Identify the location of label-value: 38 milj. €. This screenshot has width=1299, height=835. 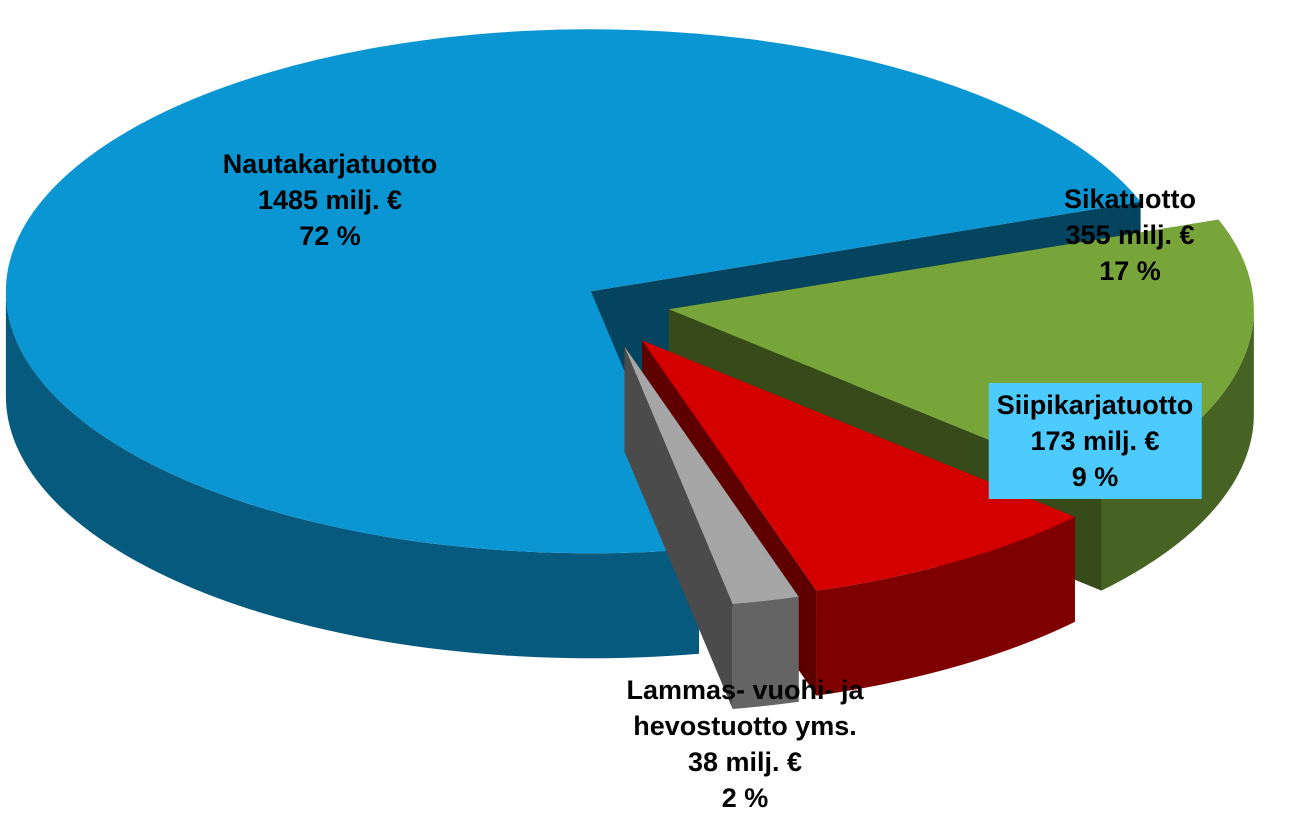
(745, 762).